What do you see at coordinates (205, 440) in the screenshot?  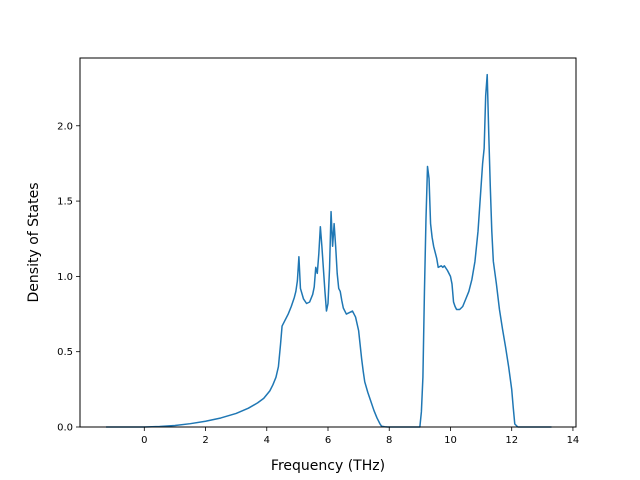 I see `x-tick-label: 2` at bounding box center [205, 440].